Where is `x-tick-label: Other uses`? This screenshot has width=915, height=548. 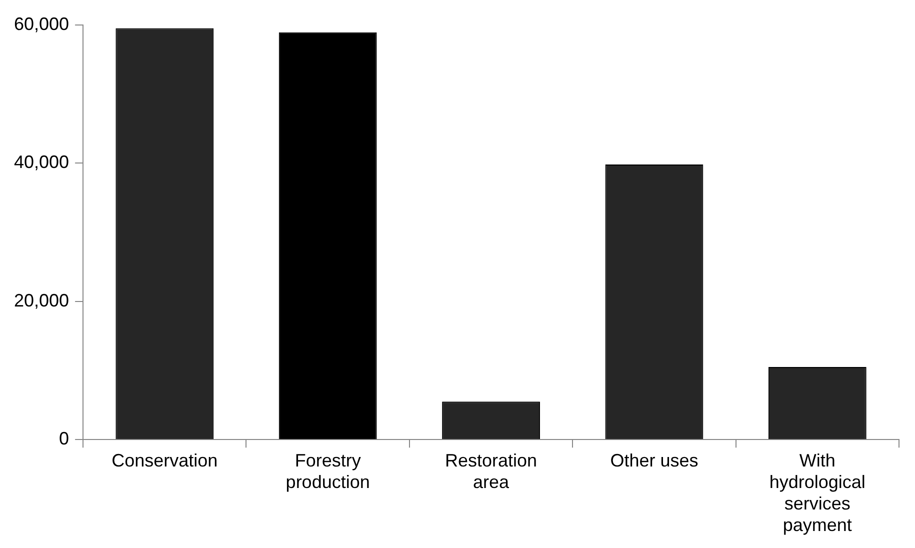
x-tick-label: Other uses is located at coordinates (654, 460).